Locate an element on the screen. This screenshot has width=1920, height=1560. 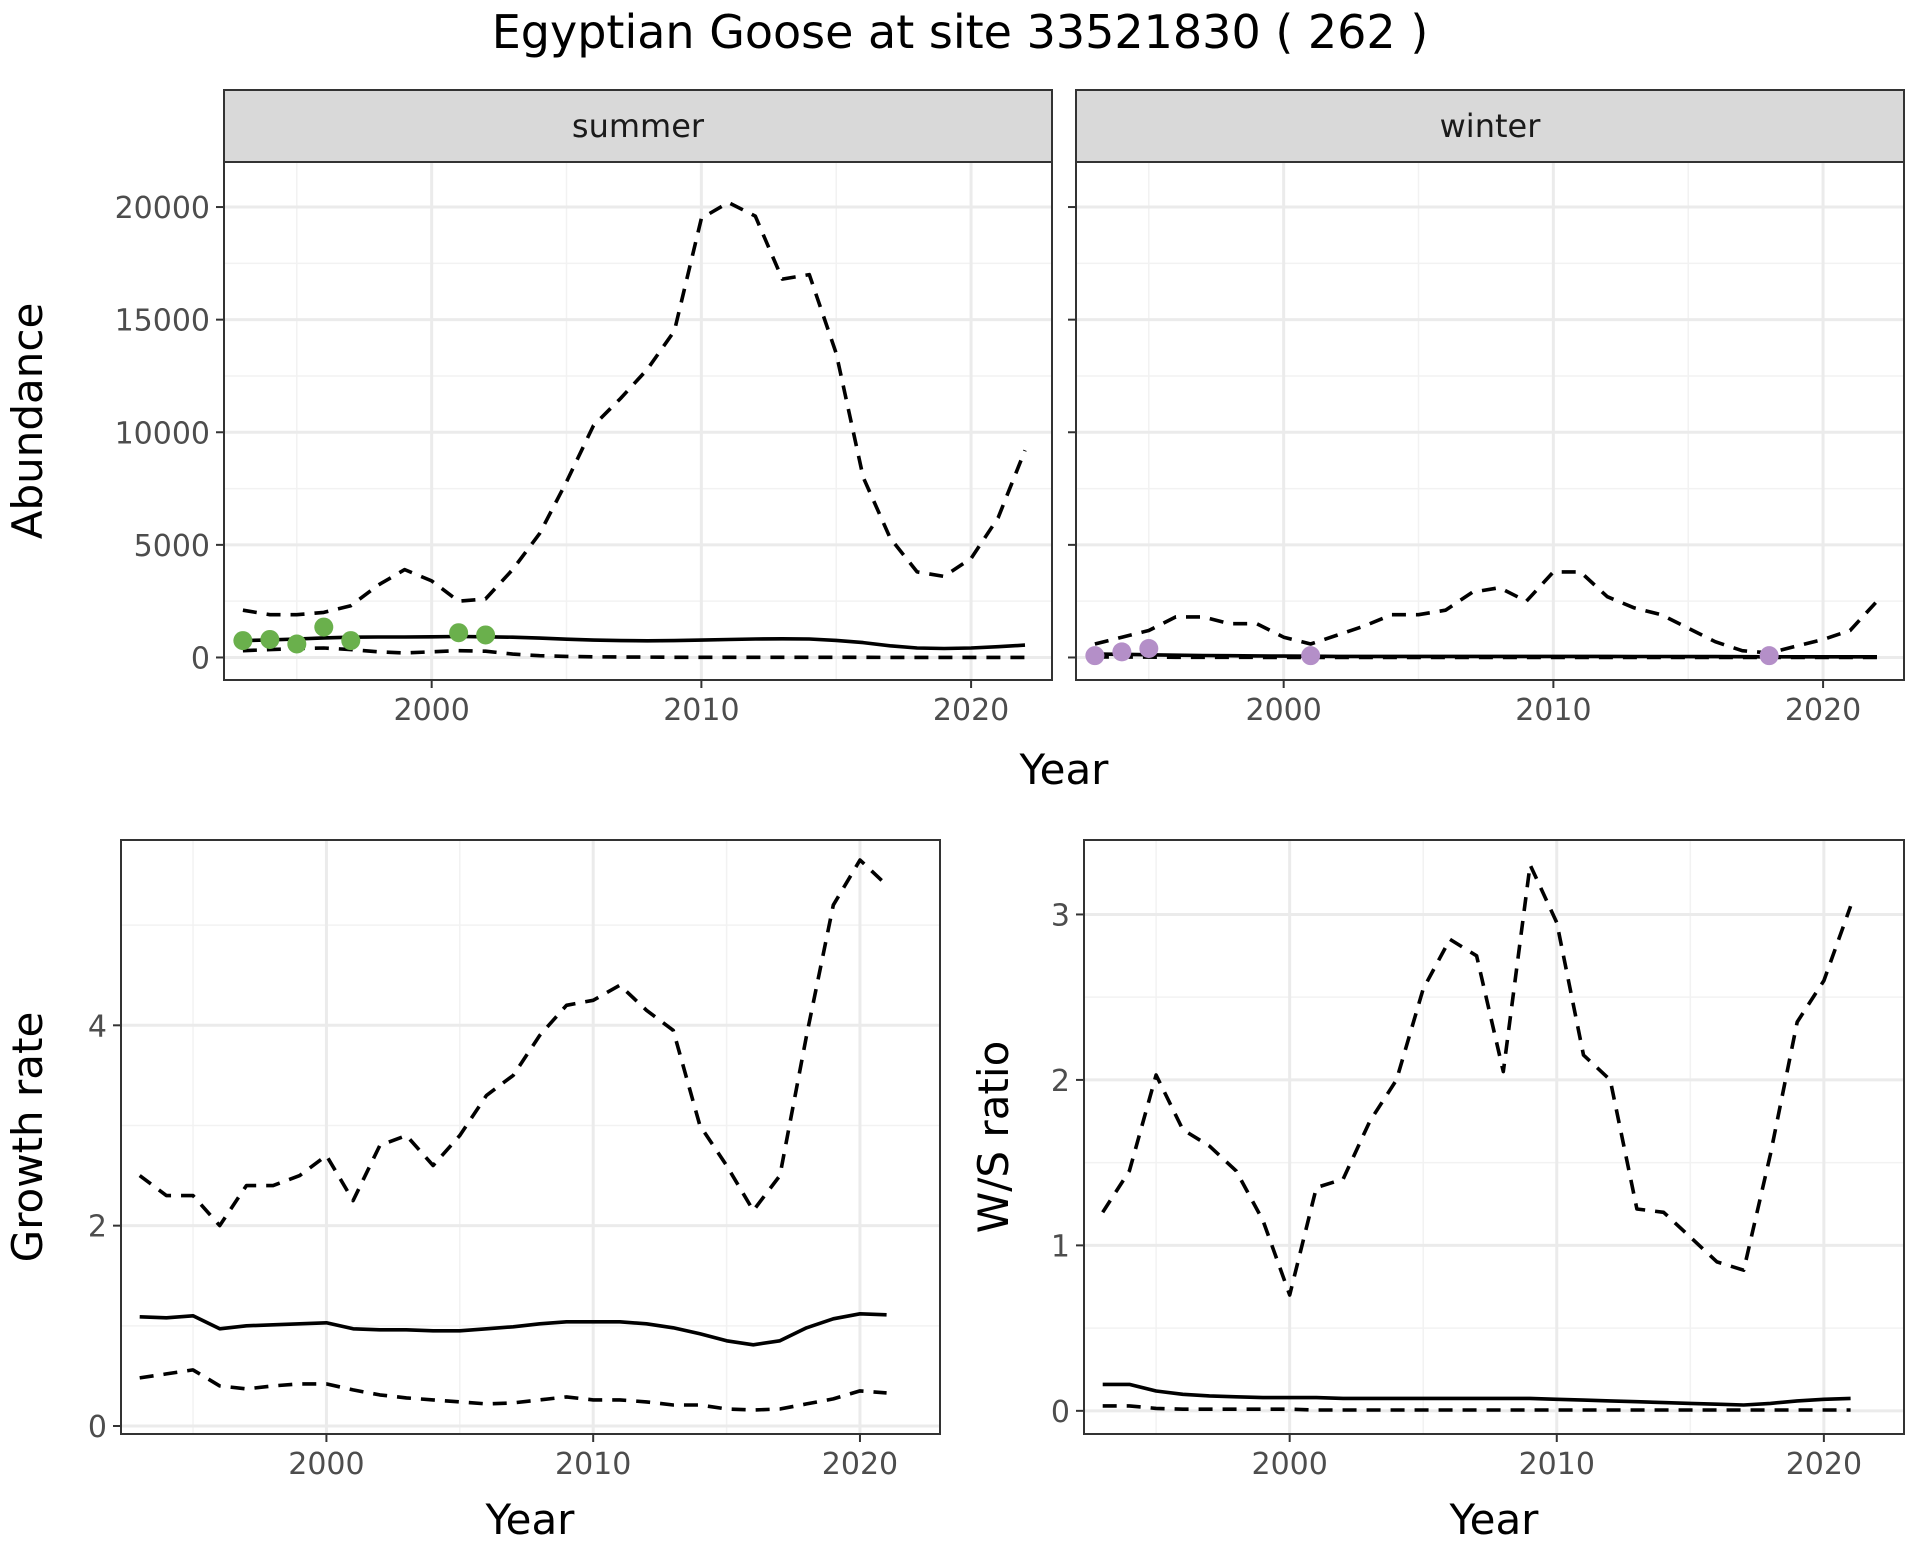
growth-rate-y-axis-title: Growth rate is located at coordinates (27, 1137).